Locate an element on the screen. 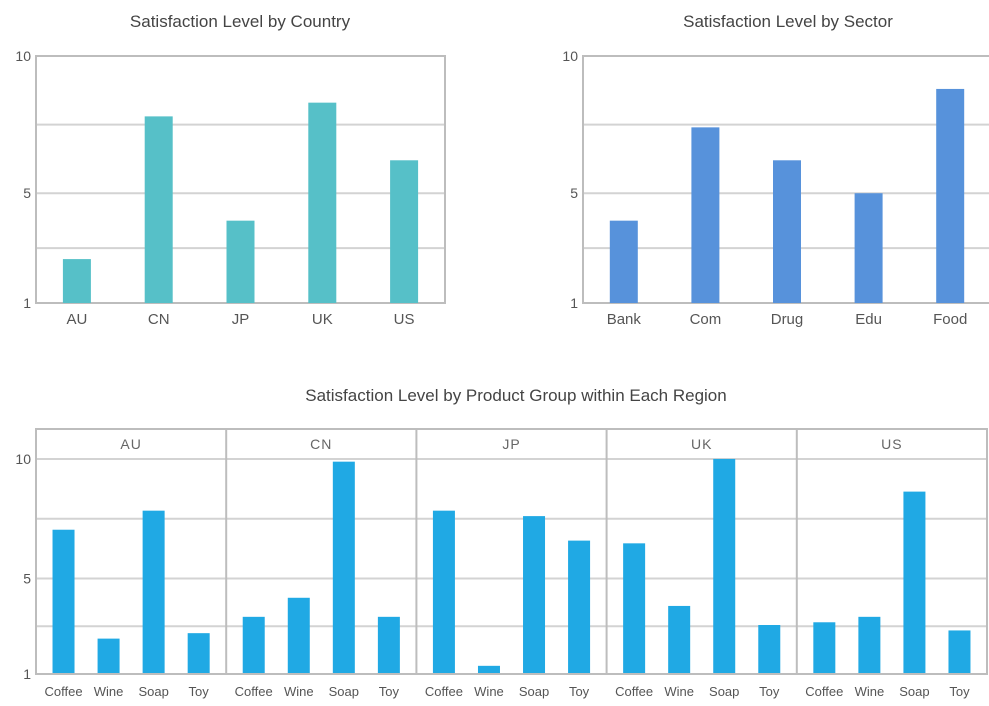 This screenshot has height=706, width=989. bar-jp-coffee is located at coordinates (443, 592).